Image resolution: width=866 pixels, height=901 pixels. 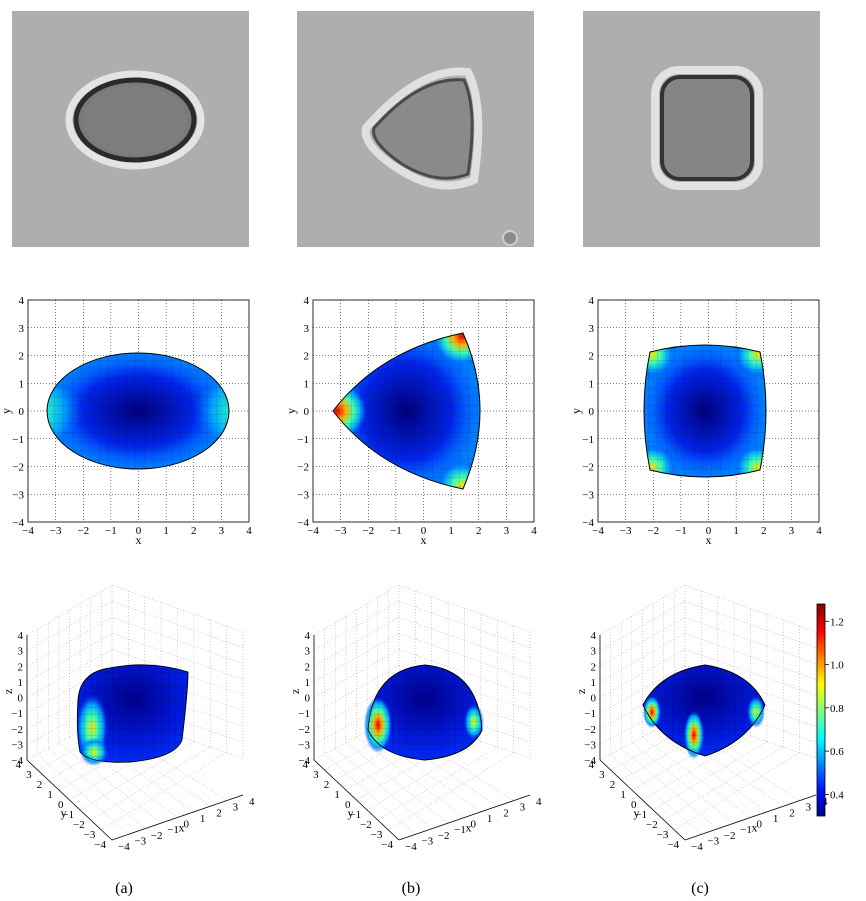 I want to click on colorbar: 1.2 1.0 0.8 0.6 0.4, so click(x=830, y=710).